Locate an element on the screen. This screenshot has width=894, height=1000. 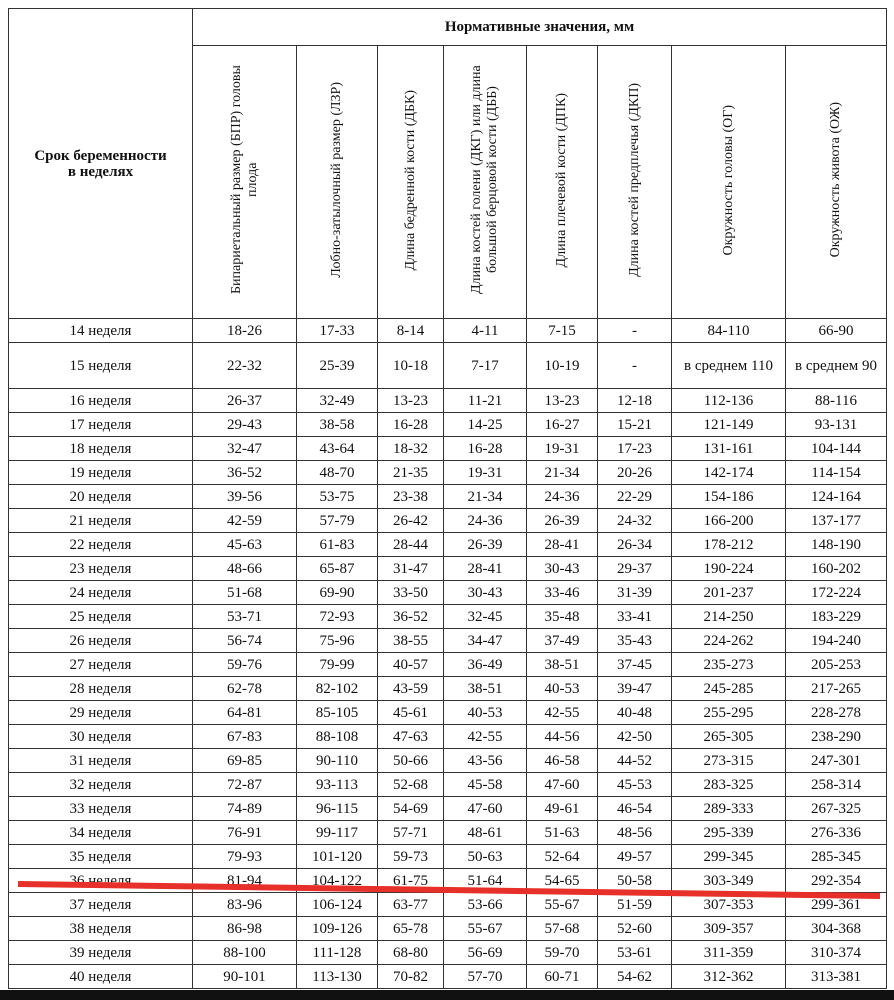
value-cell: 53-61 is located at coordinates (634, 952).